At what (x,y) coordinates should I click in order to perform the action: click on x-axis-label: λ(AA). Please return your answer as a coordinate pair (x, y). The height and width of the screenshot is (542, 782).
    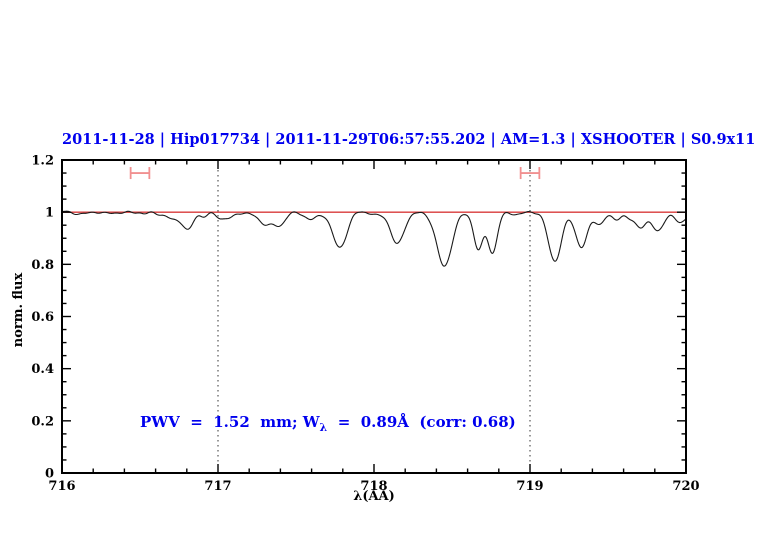
    Looking at the image, I should click on (374, 496).